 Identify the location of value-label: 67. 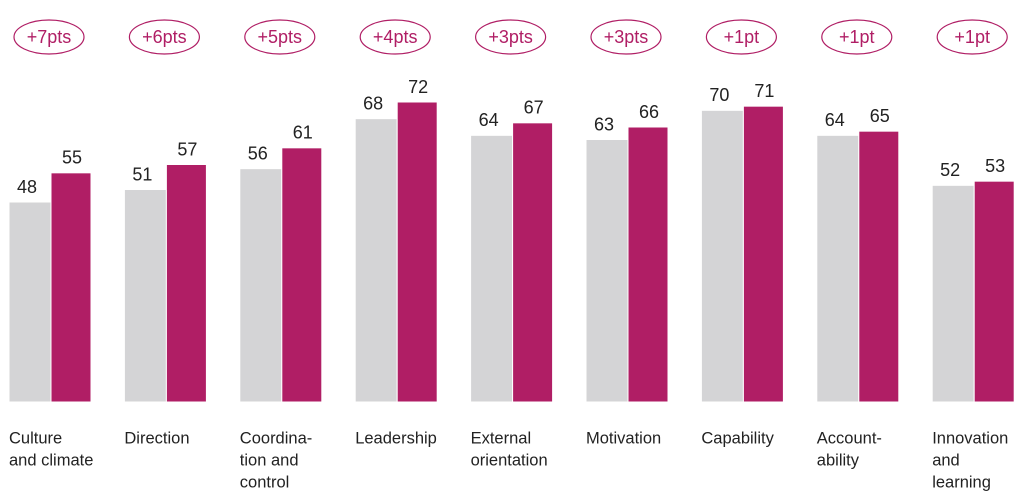
(534, 108).